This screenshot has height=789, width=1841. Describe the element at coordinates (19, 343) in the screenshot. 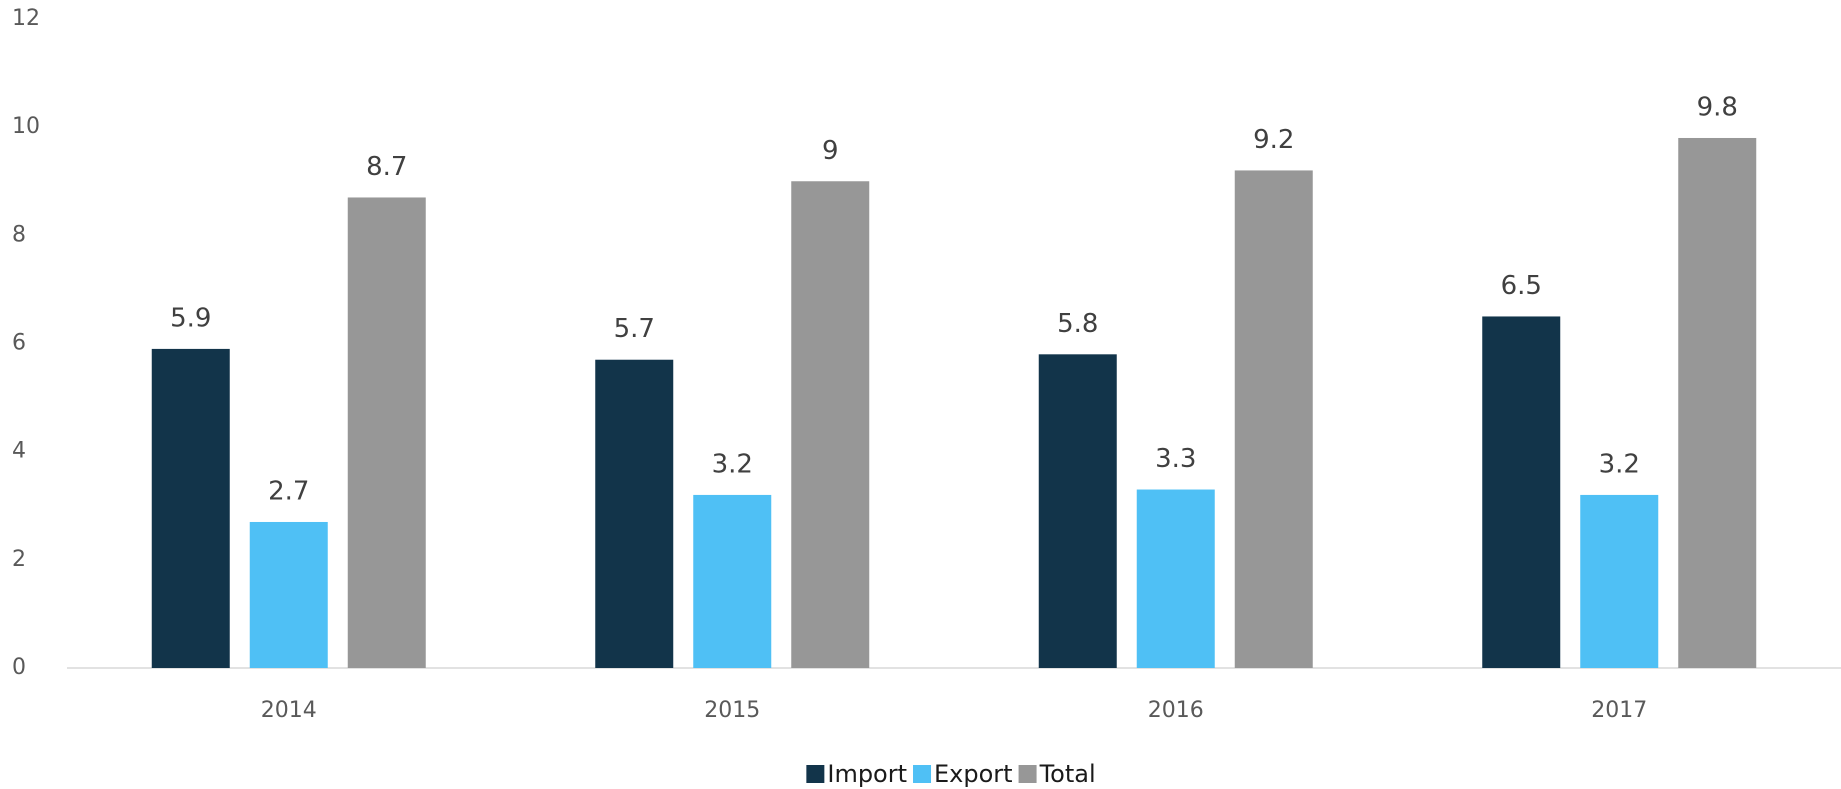

I see `y-tick-label: 6` at that location.